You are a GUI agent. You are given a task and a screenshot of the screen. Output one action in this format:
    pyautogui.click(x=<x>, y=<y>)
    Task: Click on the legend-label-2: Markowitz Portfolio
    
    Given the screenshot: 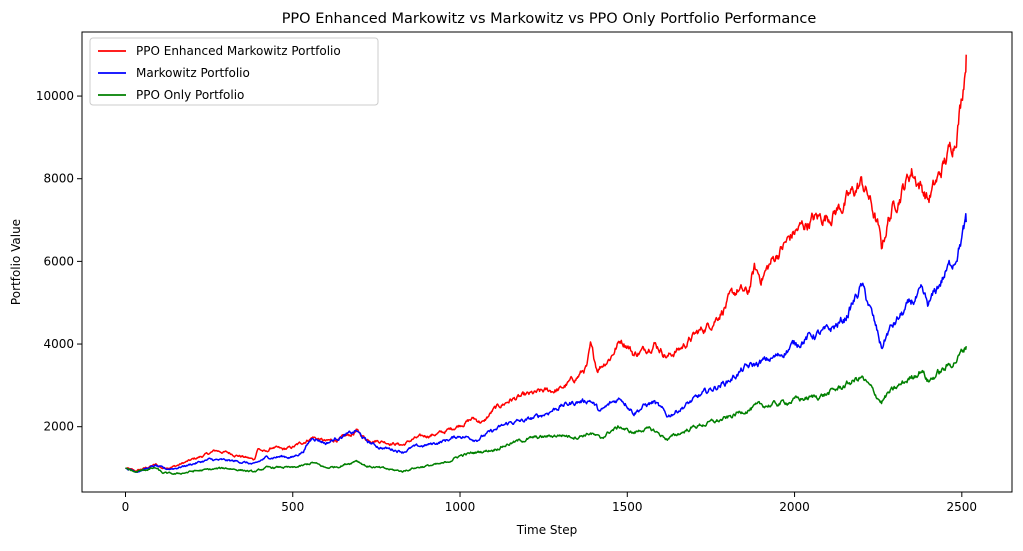 What is the action you would take?
    pyautogui.click(x=193, y=73)
    